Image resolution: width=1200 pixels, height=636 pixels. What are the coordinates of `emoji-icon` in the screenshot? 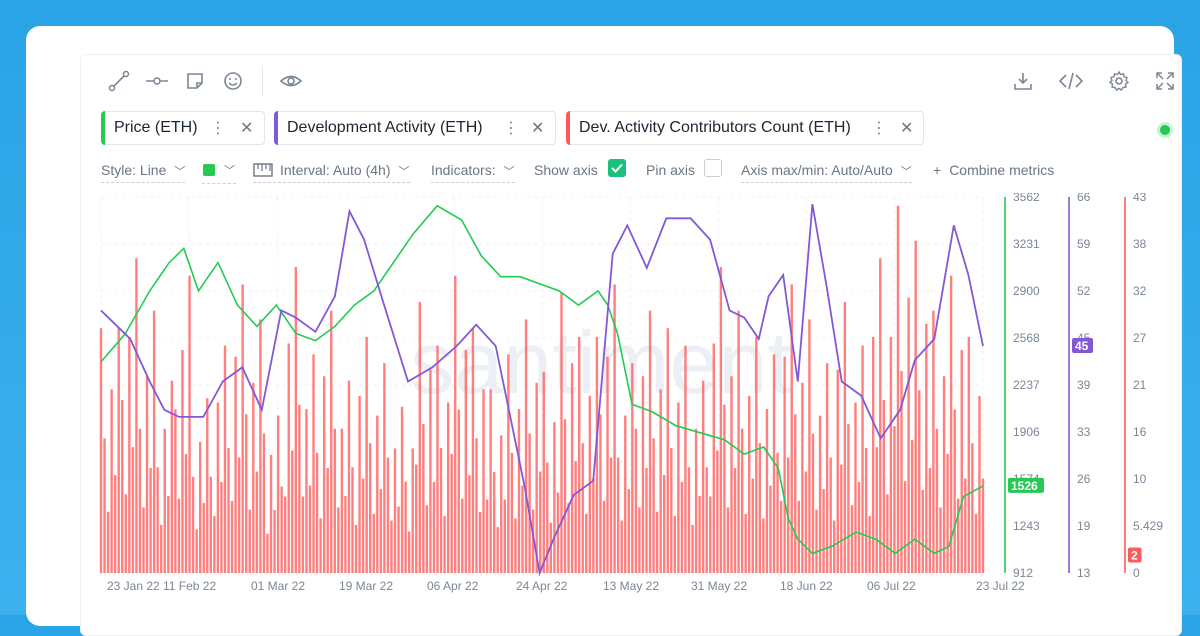 It's located at (233, 81).